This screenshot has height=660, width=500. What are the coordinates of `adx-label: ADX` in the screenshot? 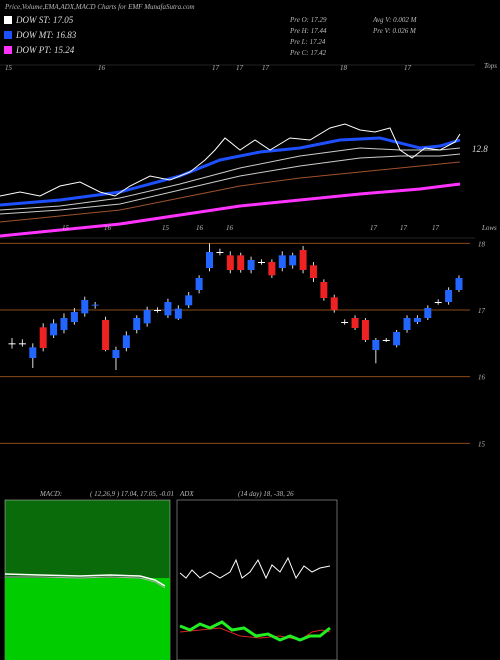 It's located at (186, 494).